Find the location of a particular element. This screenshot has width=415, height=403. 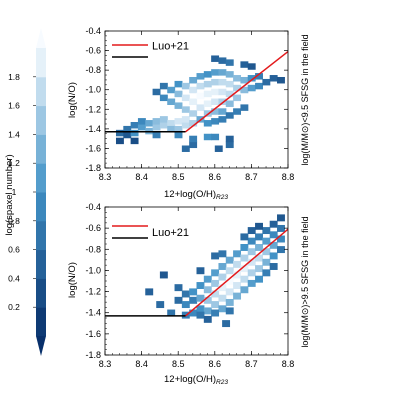

x-tick-label: 8.5 is located at coordinates (178, 364).